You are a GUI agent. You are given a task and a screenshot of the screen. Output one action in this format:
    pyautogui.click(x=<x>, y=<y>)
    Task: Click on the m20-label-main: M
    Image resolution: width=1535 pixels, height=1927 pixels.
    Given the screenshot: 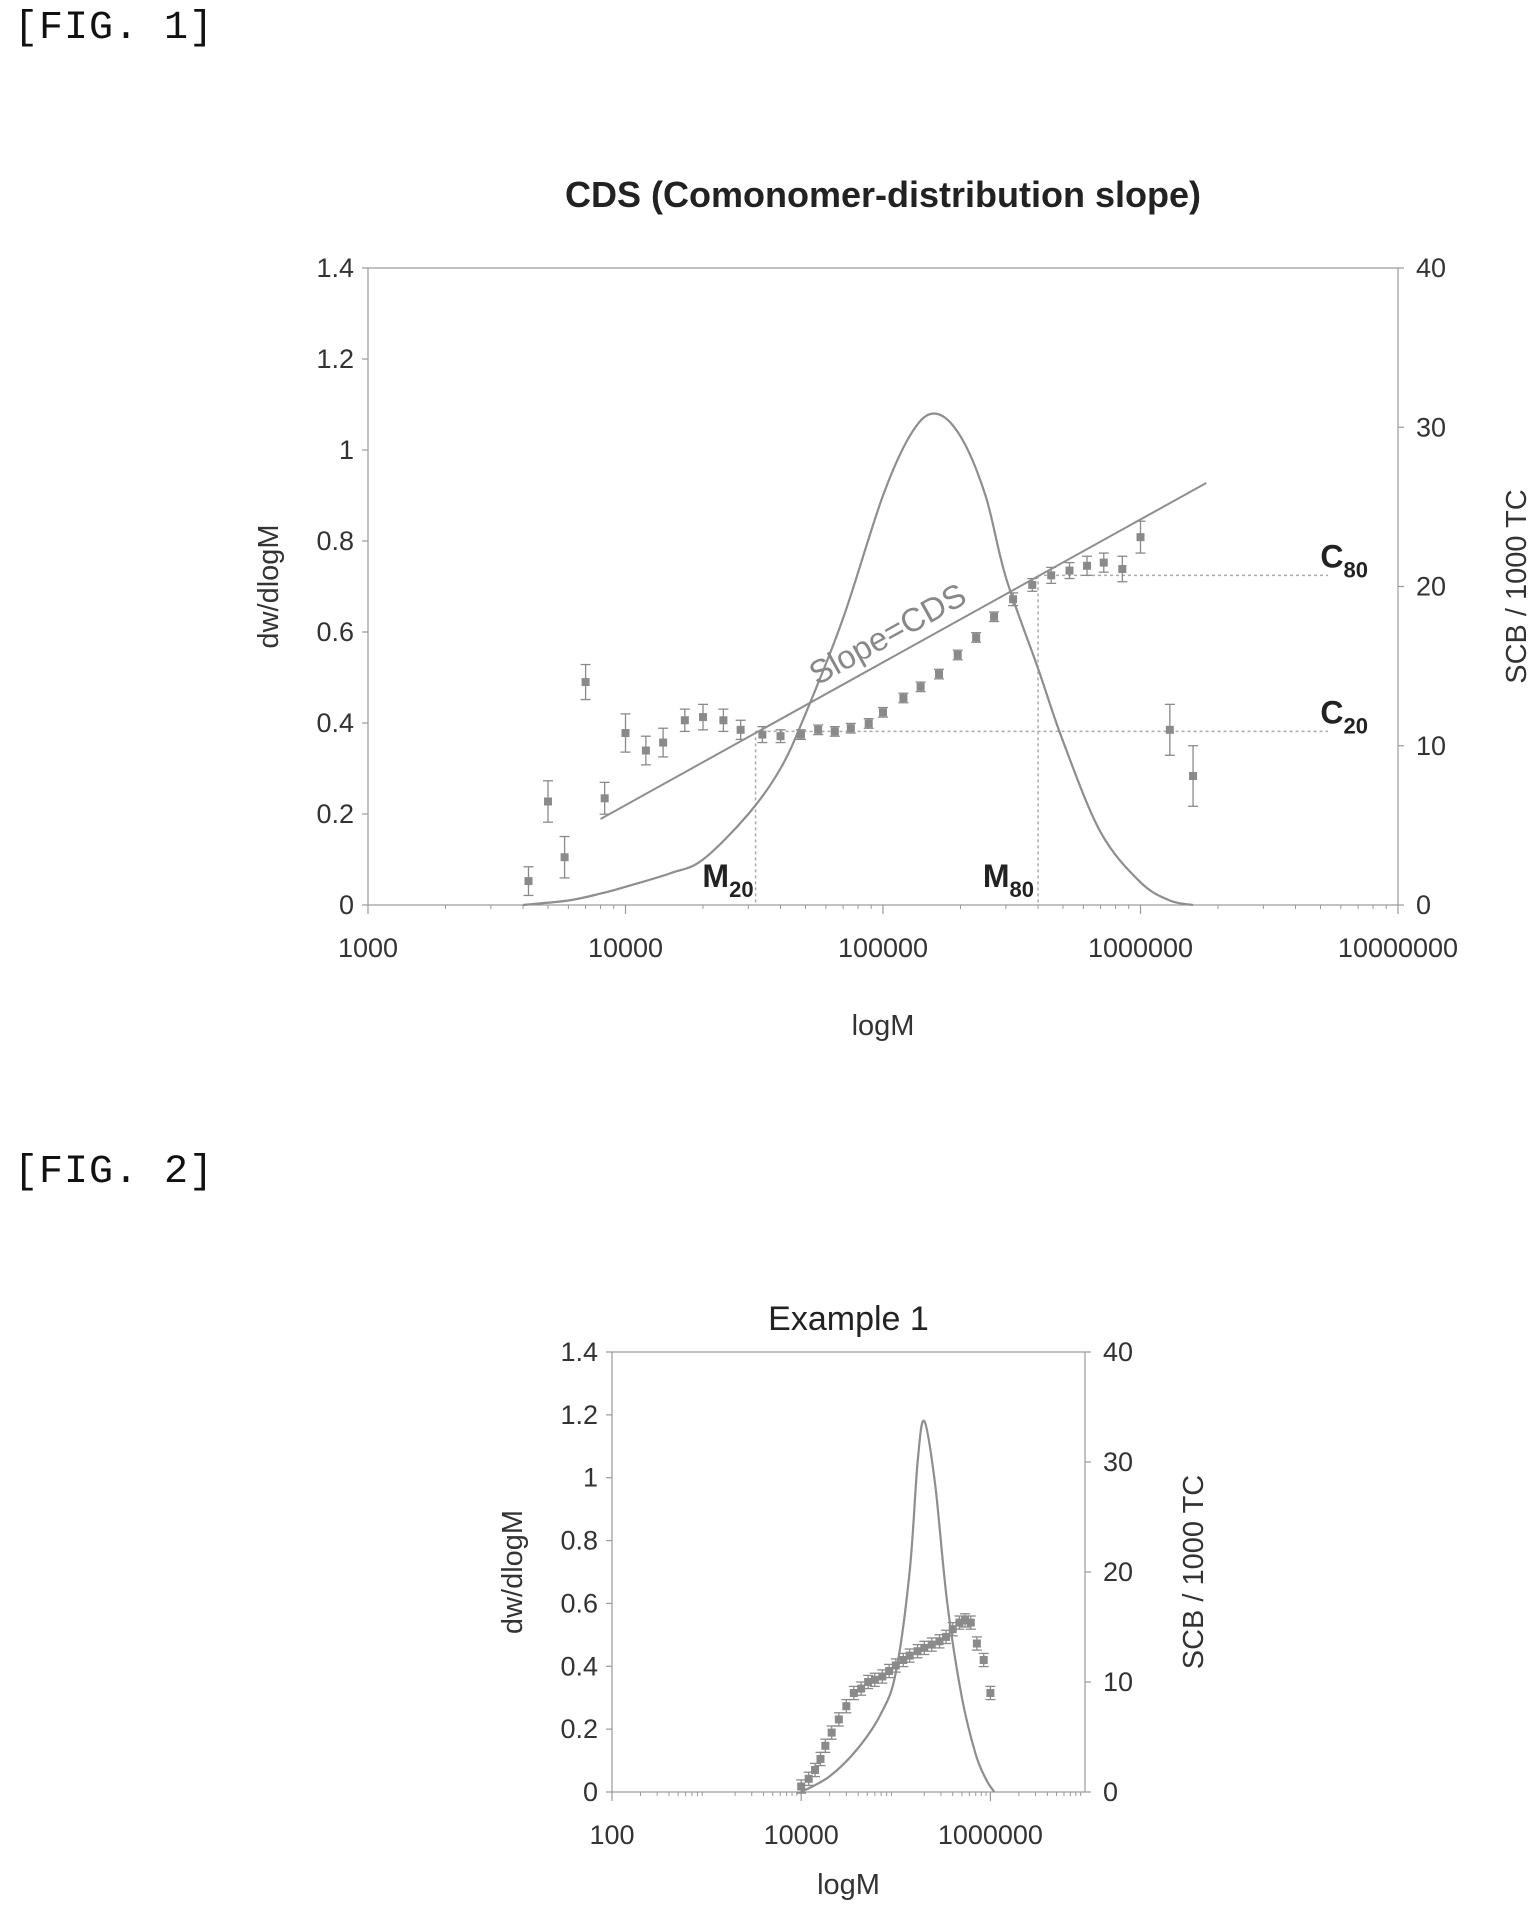 What is the action you would take?
    pyautogui.click(x=715, y=876)
    